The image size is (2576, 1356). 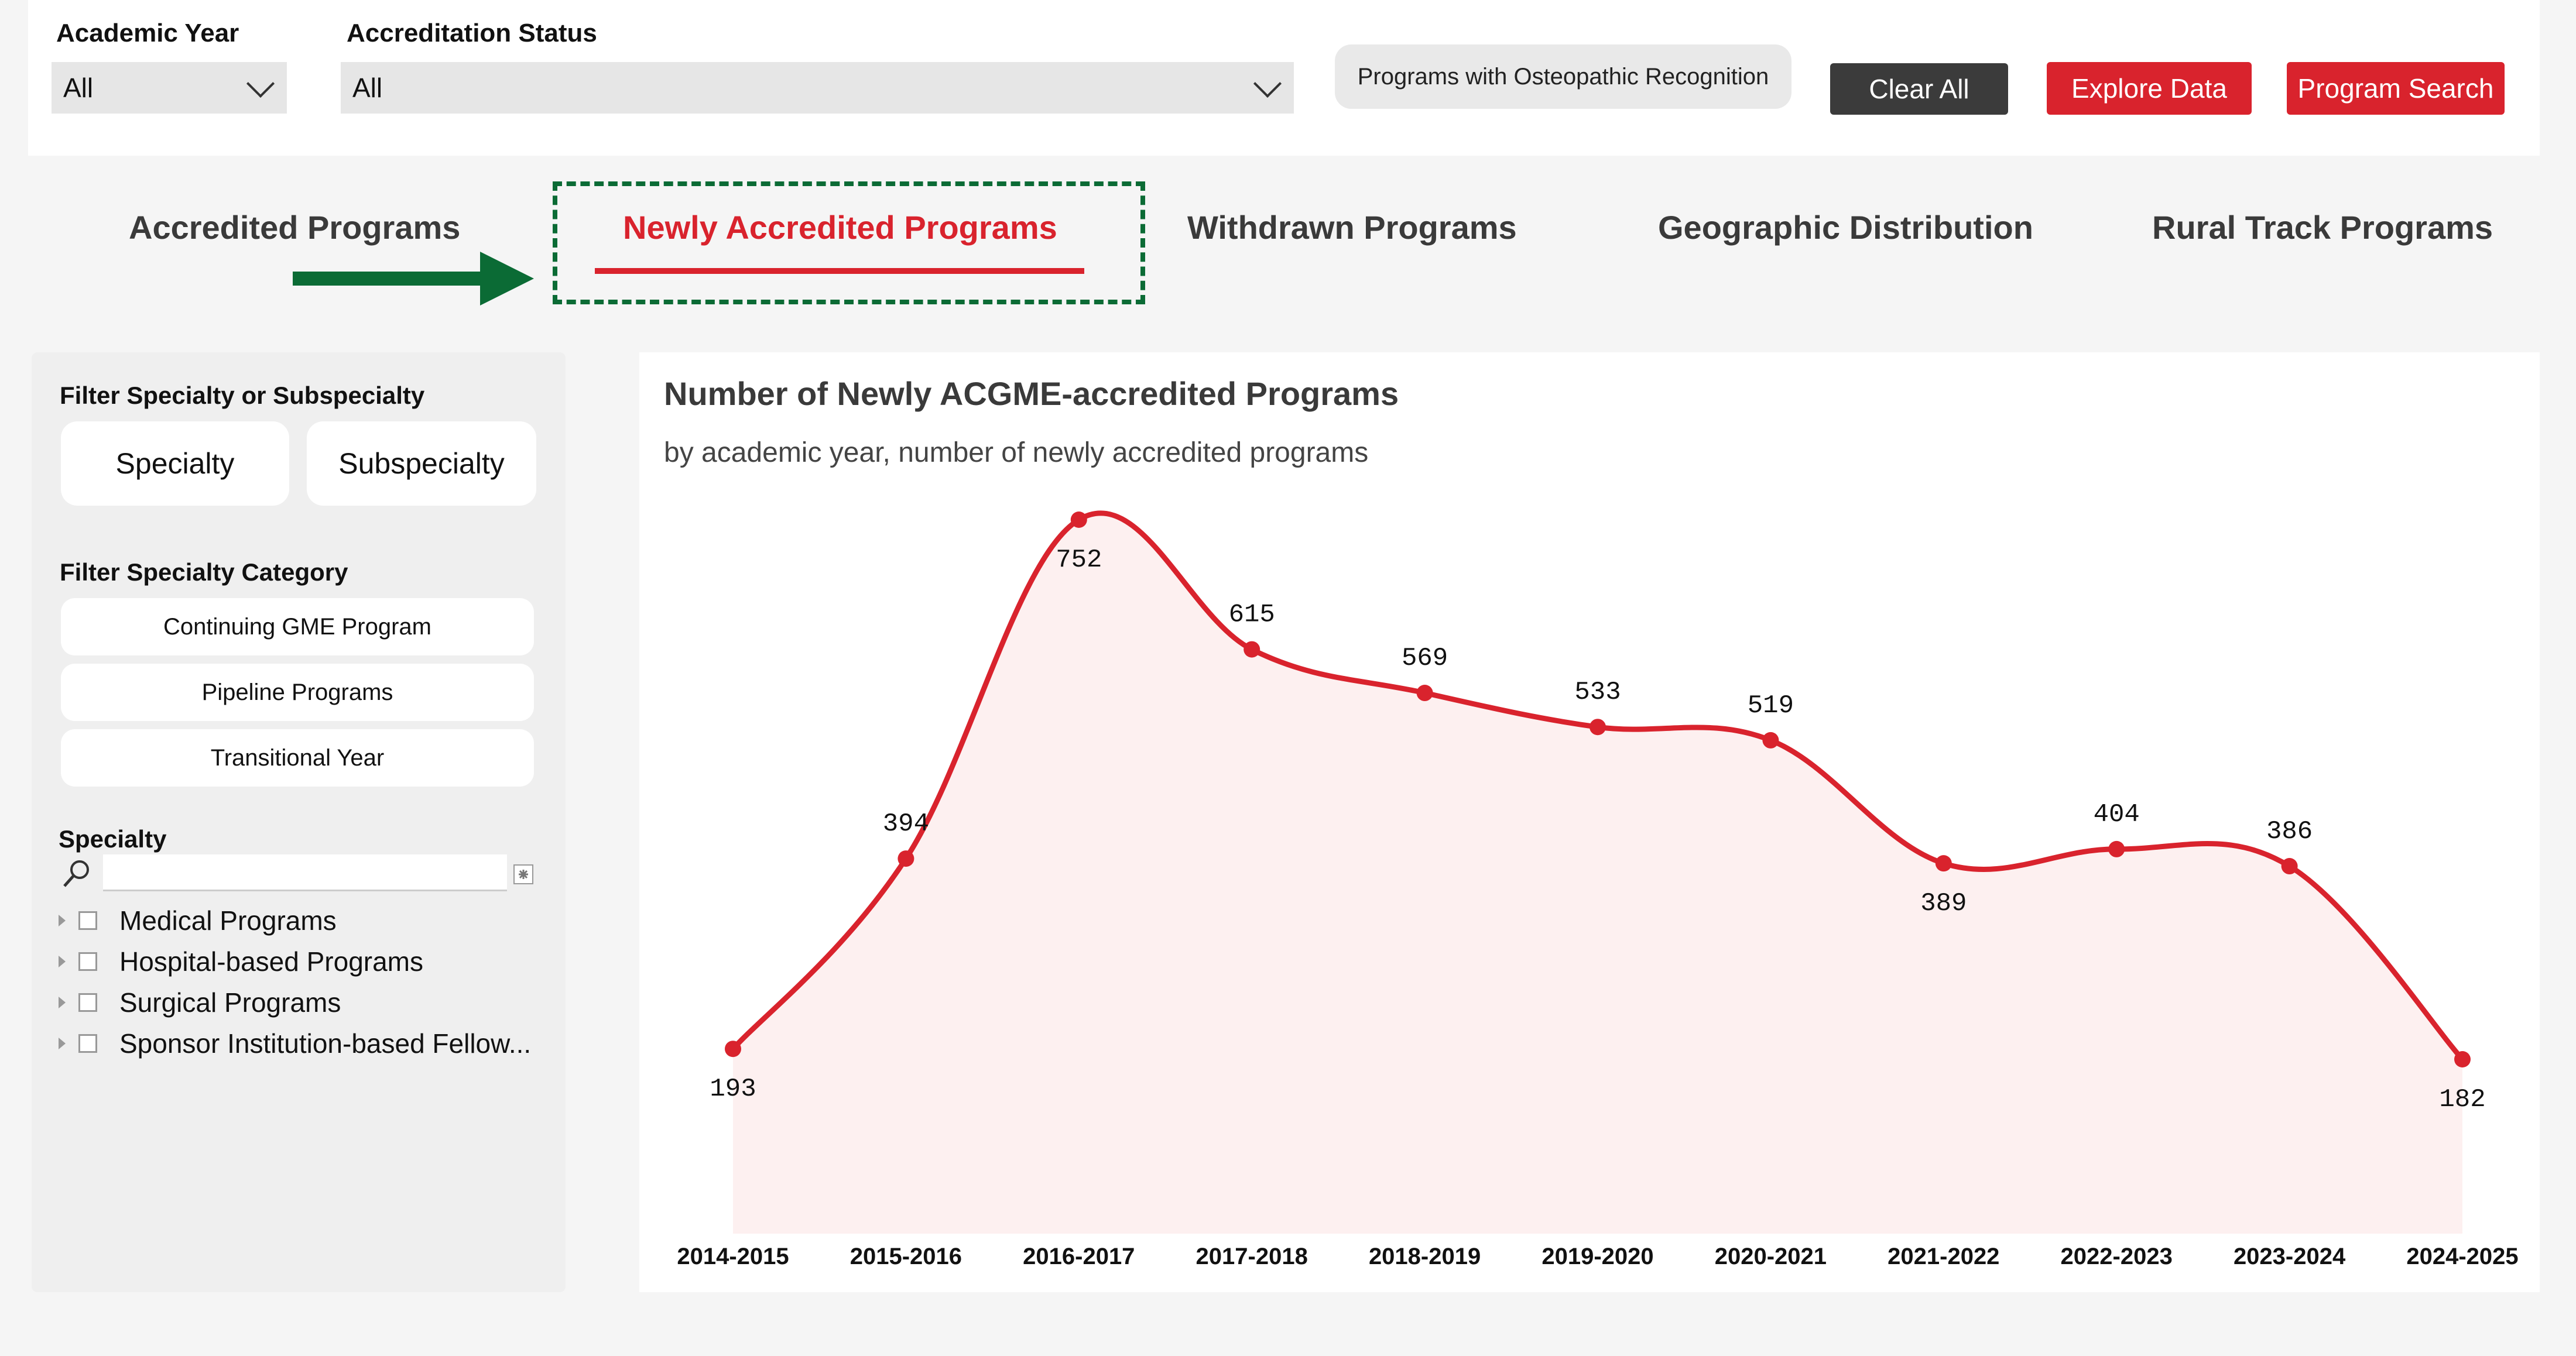 I want to click on program-search-button: Program Search, so click(x=2396, y=89).